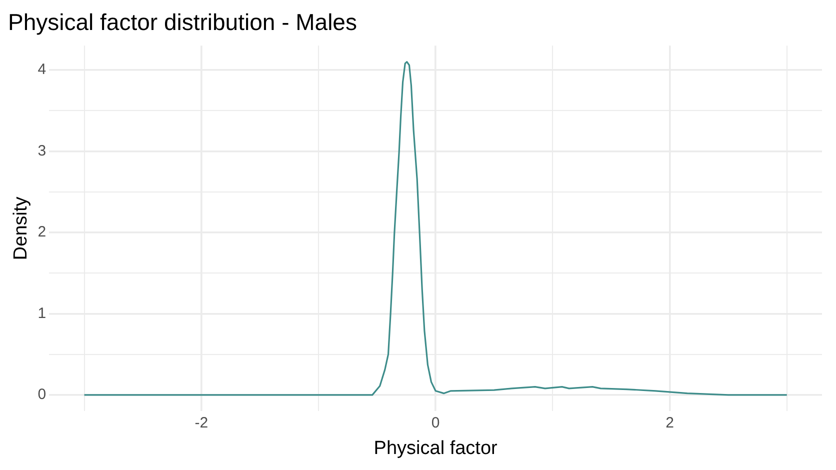 This screenshot has height=470, width=836. I want to click on y-axis-title: Density, so click(21, 228).